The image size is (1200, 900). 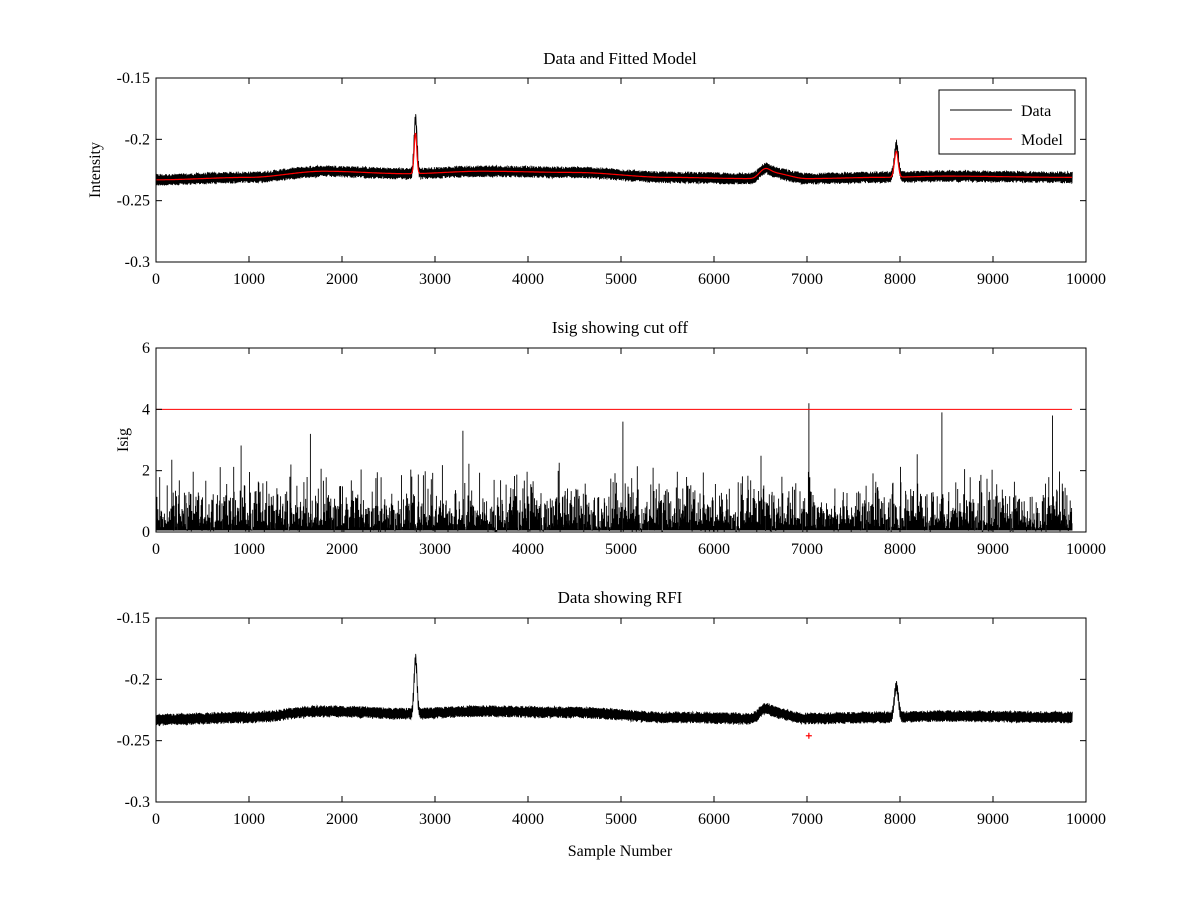 What do you see at coordinates (620, 597) in the screenshot?
I see `panel-3-title: Data showing RFI` at bounding box center [620, 597].